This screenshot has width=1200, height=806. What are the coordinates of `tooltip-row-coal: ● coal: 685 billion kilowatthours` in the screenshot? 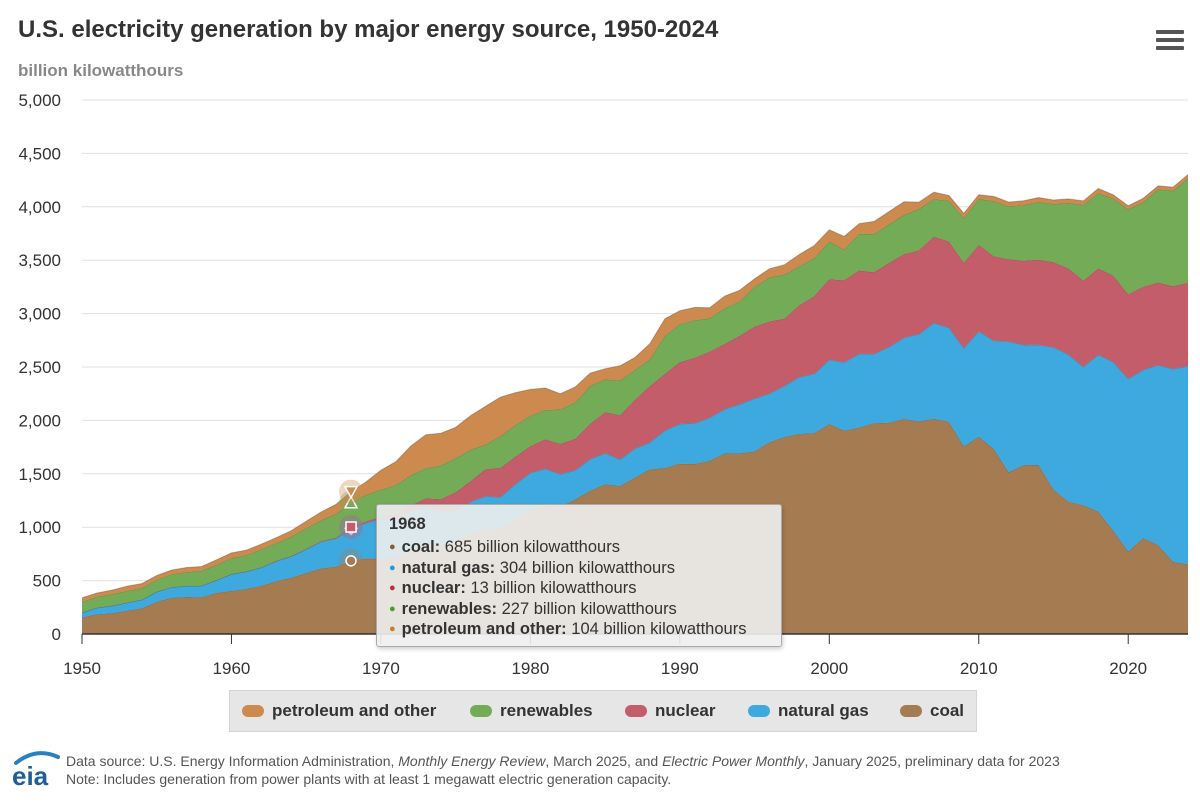 It's located at (585, 547).